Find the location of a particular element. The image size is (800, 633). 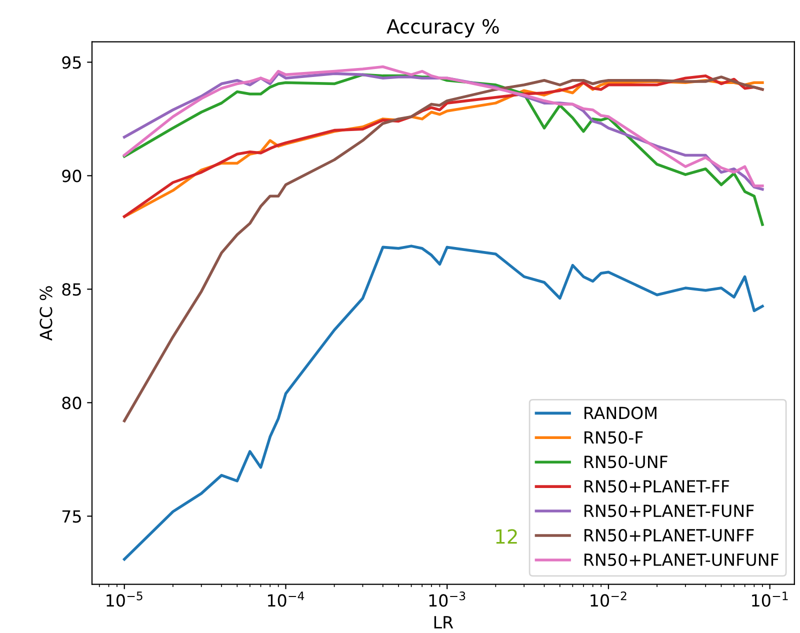

legend-label: RN50+PLANET-UNFUNF is located at coordinates (681, 559).